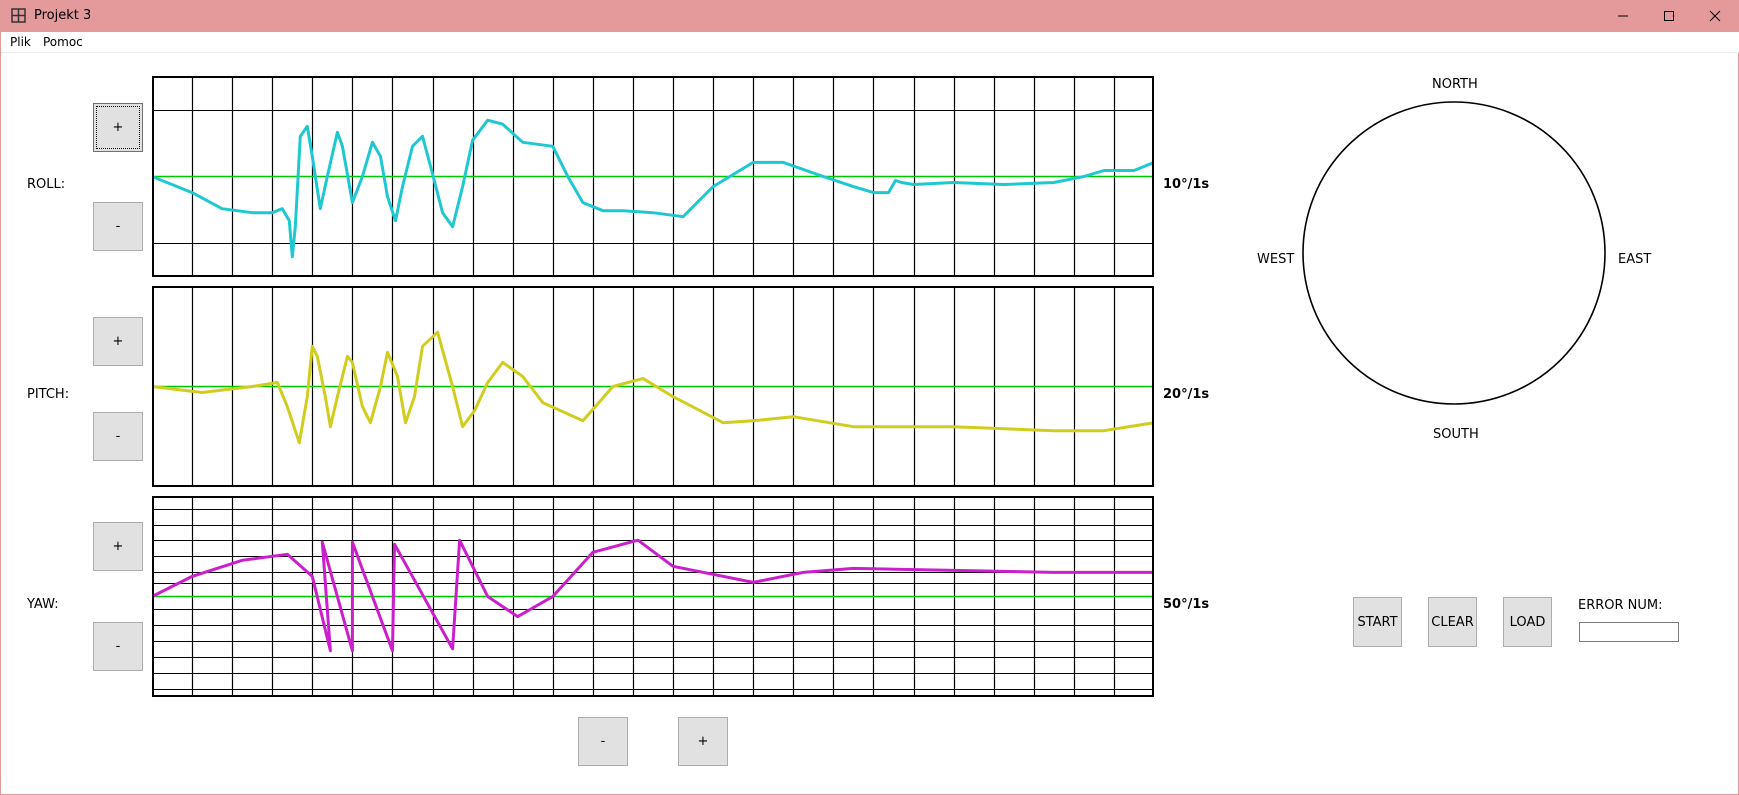 This screenshot has width=1739, height=795. What do you see at coordinates (63, 15) in the screenshot?
I see `window-title: Projekt 3` at bounding box center [63, 15].